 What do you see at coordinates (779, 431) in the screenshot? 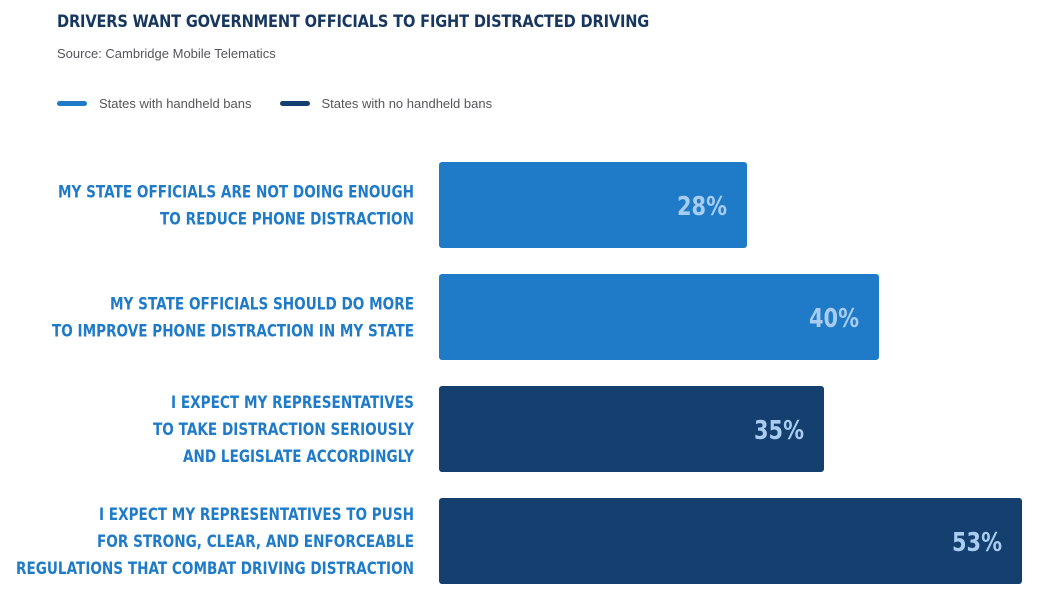
I see `value-label-3: 35%` at bounding box center [779, 431].